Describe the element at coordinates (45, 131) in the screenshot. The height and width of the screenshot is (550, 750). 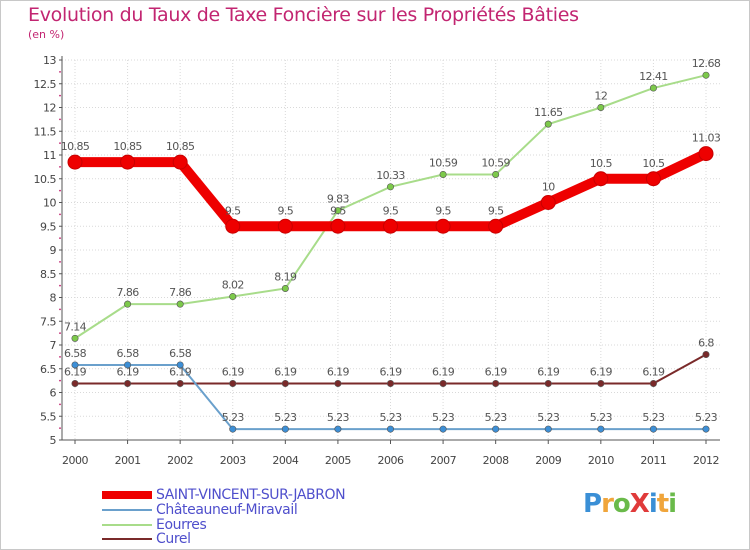
I see `y-tick-label: 11.5` at that location.